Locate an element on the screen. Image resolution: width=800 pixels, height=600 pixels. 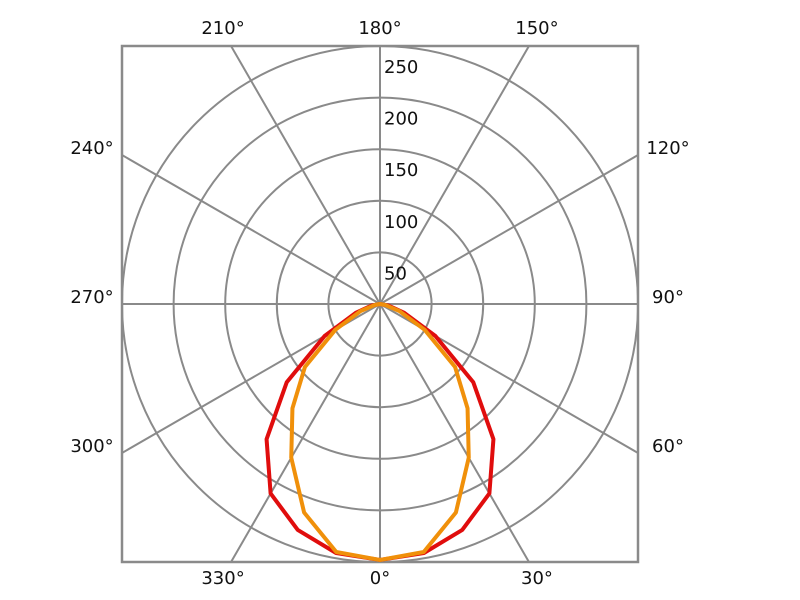
series-line is located at coordinates (380, 432).